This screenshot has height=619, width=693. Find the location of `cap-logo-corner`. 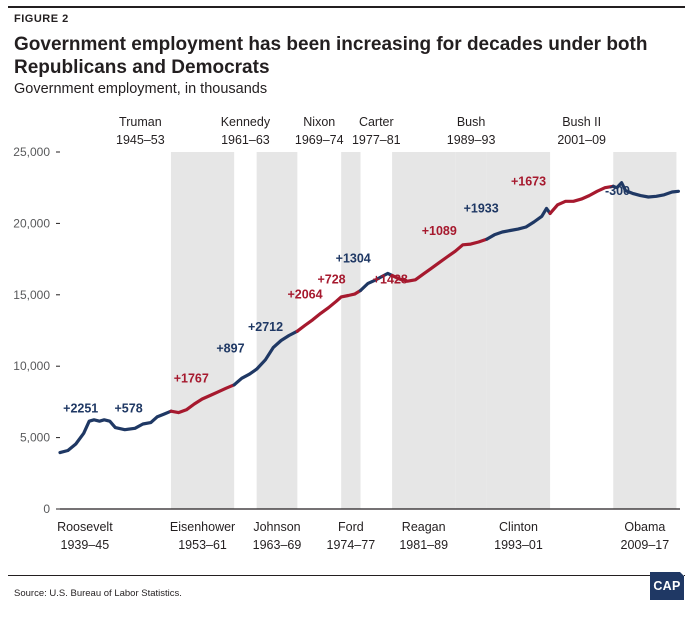

cap-logo-corner is located at coordinates (682, 574).